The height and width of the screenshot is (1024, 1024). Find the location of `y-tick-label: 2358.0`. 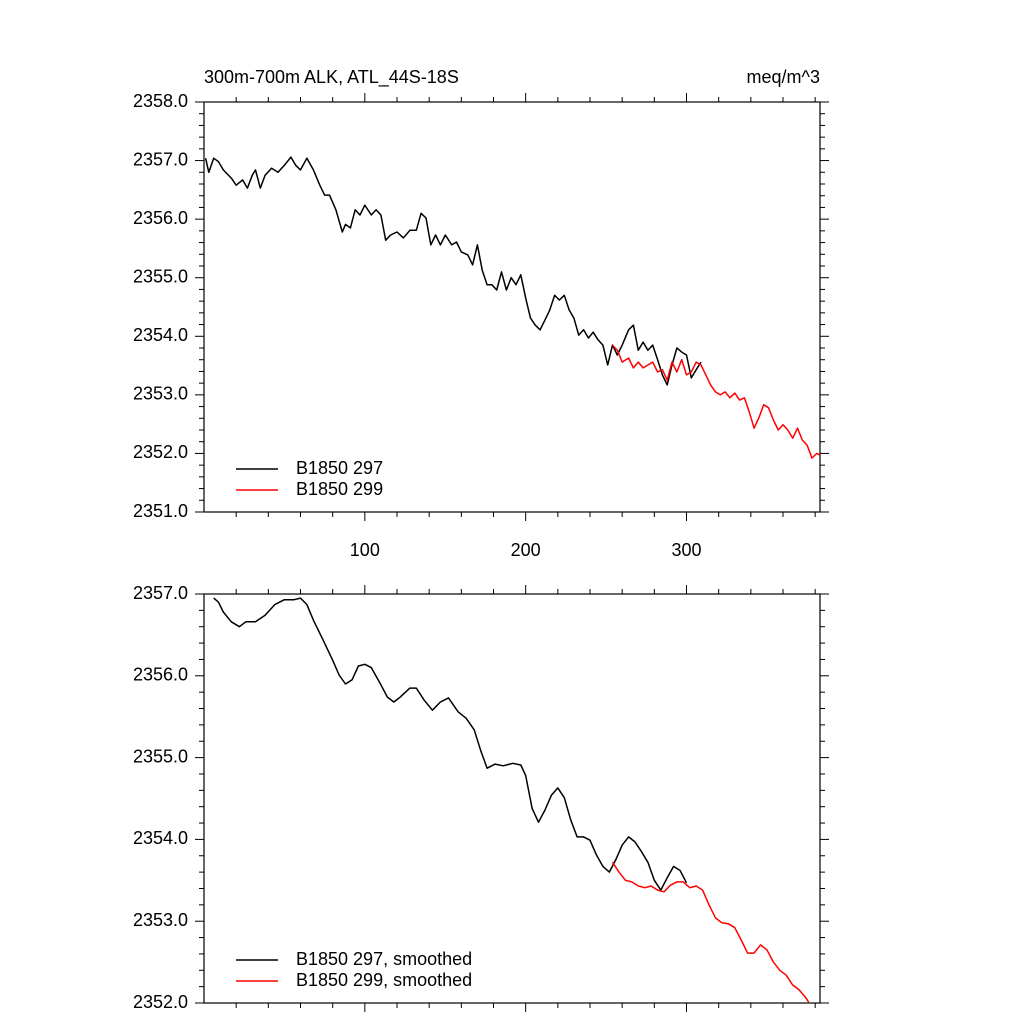

y-tick-label: 2358.0 is located at coordinates (160, 101).